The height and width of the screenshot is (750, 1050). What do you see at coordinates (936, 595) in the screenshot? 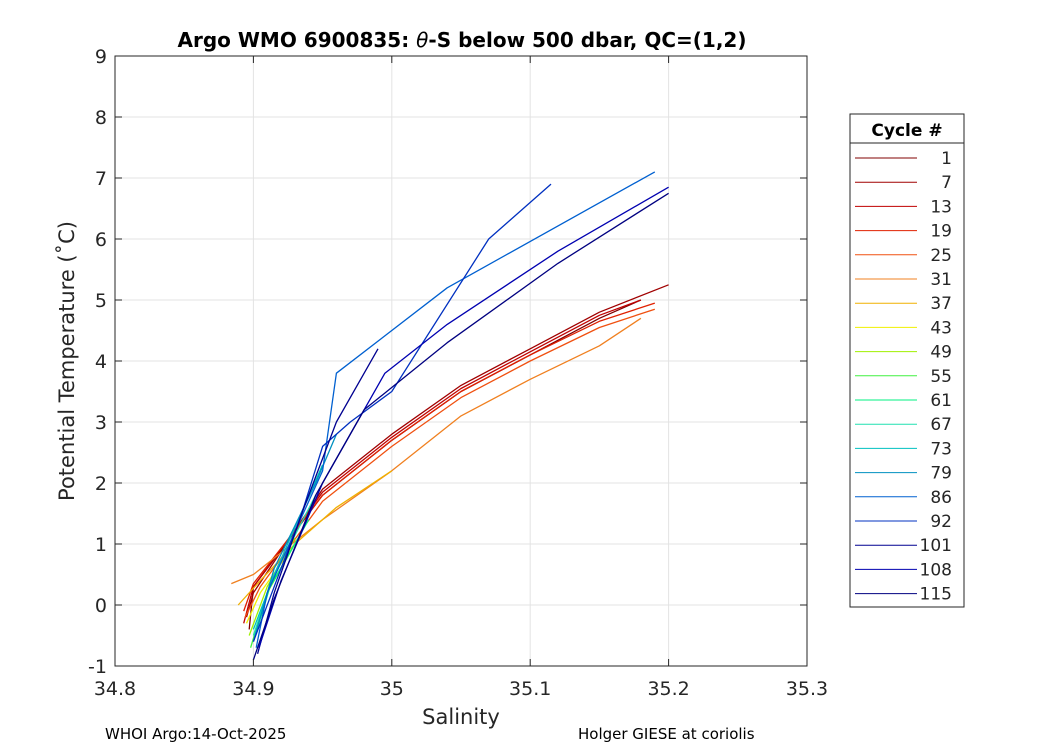
I see `legend-label-cycle-115: 115` at bounding box center [936, 595].